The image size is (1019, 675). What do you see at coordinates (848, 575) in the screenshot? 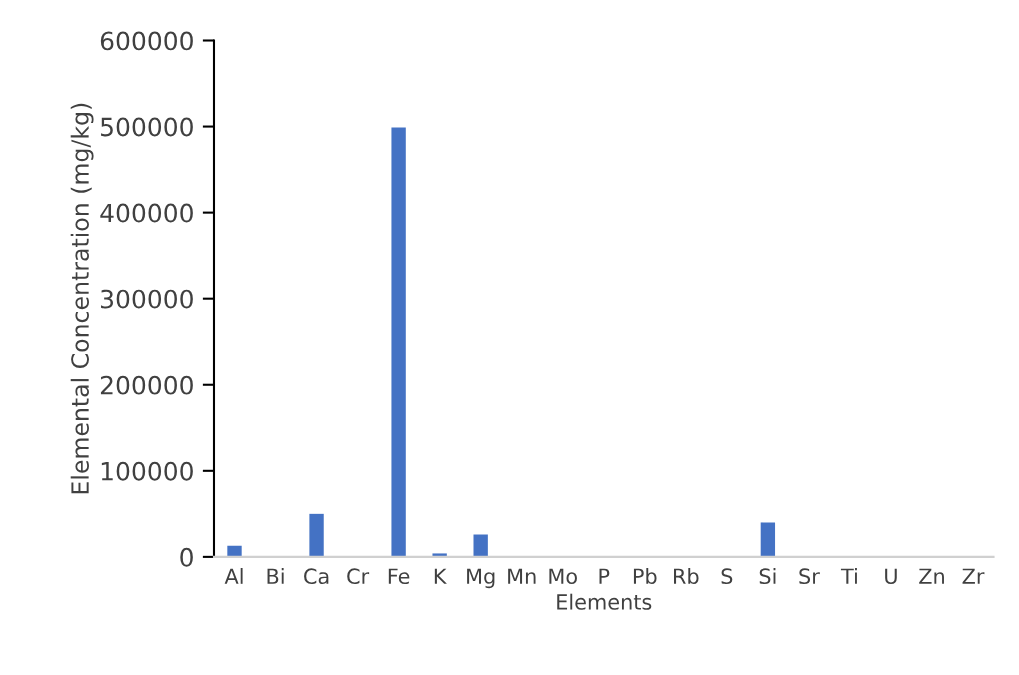
I see `x-tick-label: Ti` at bounding box center [848, 575].